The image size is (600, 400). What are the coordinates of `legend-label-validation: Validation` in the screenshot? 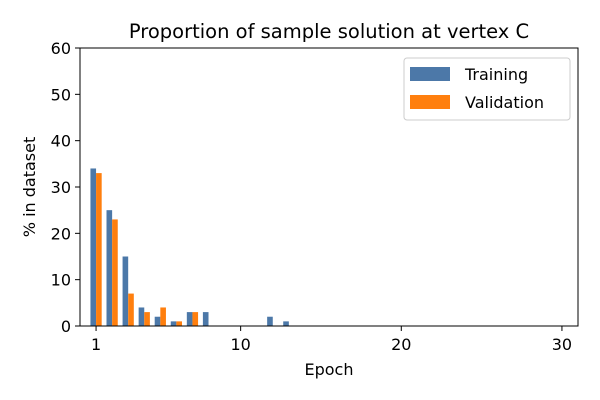 It's located at (504, 102).